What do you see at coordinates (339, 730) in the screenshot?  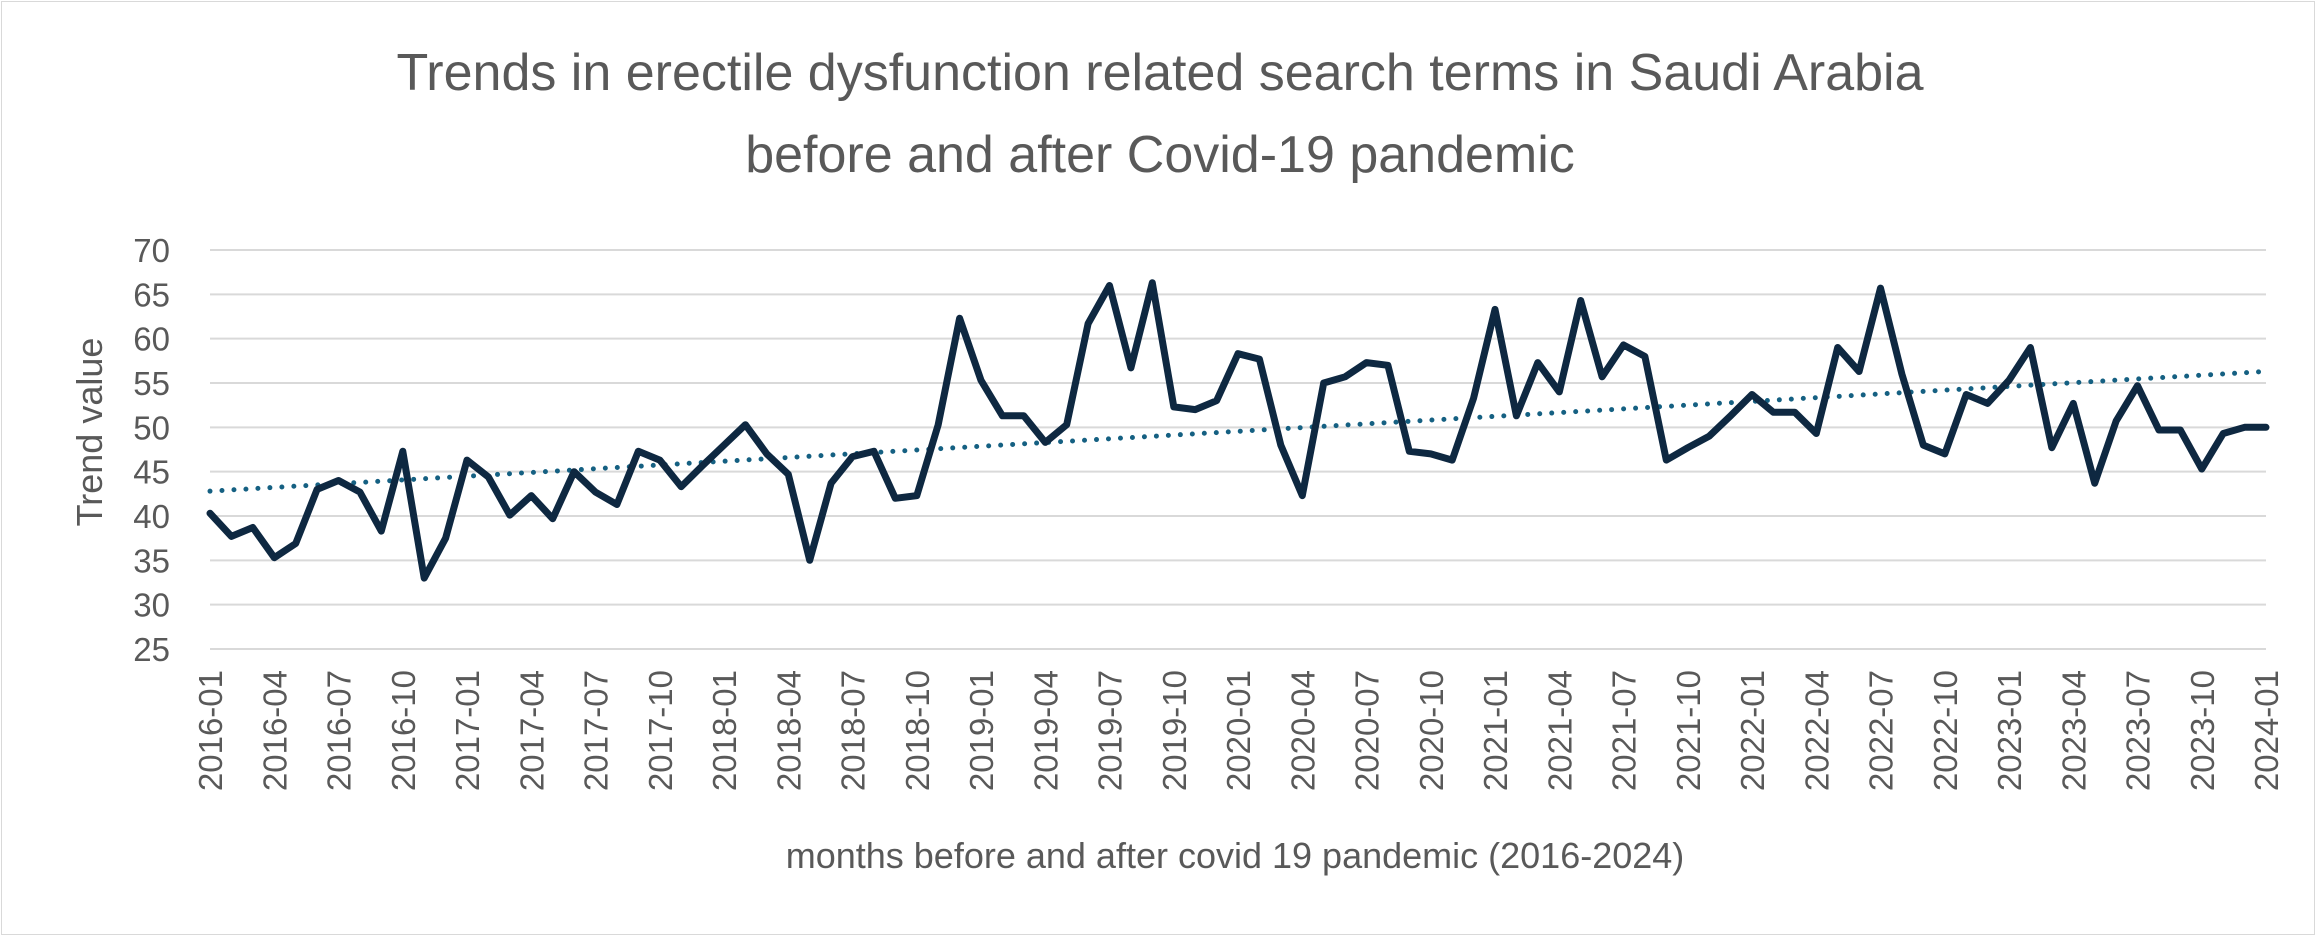 I see `x-tick-label: 2016-07` at bounding box center [339, 730].